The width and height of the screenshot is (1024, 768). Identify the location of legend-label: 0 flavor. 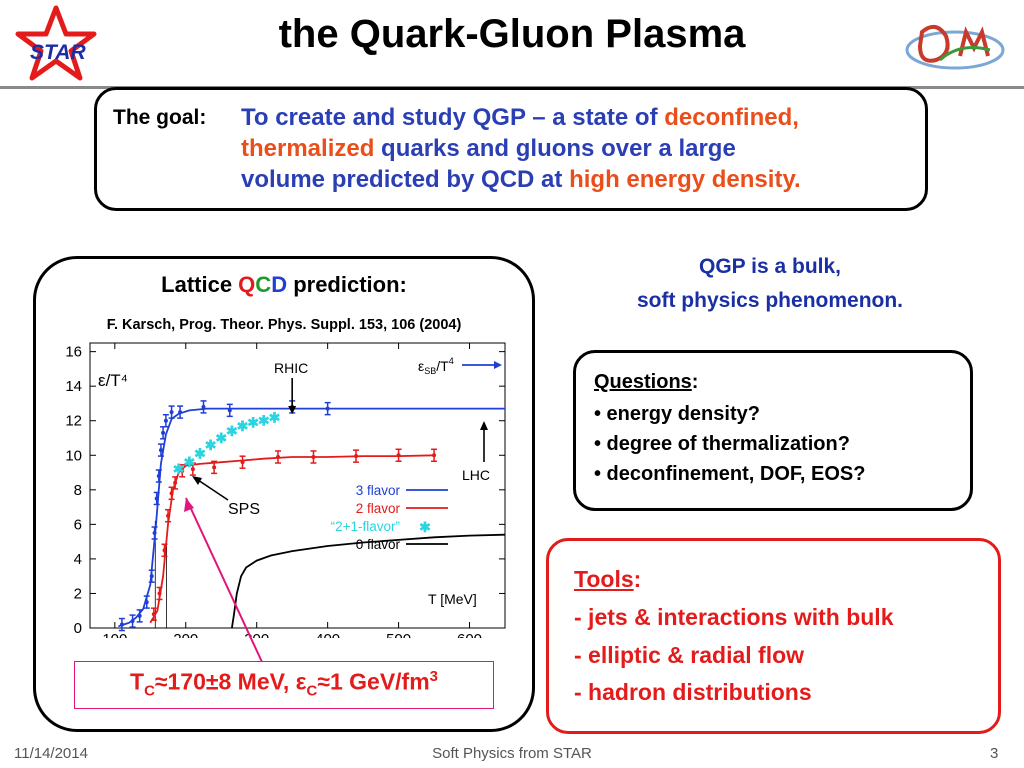
(378, 544).